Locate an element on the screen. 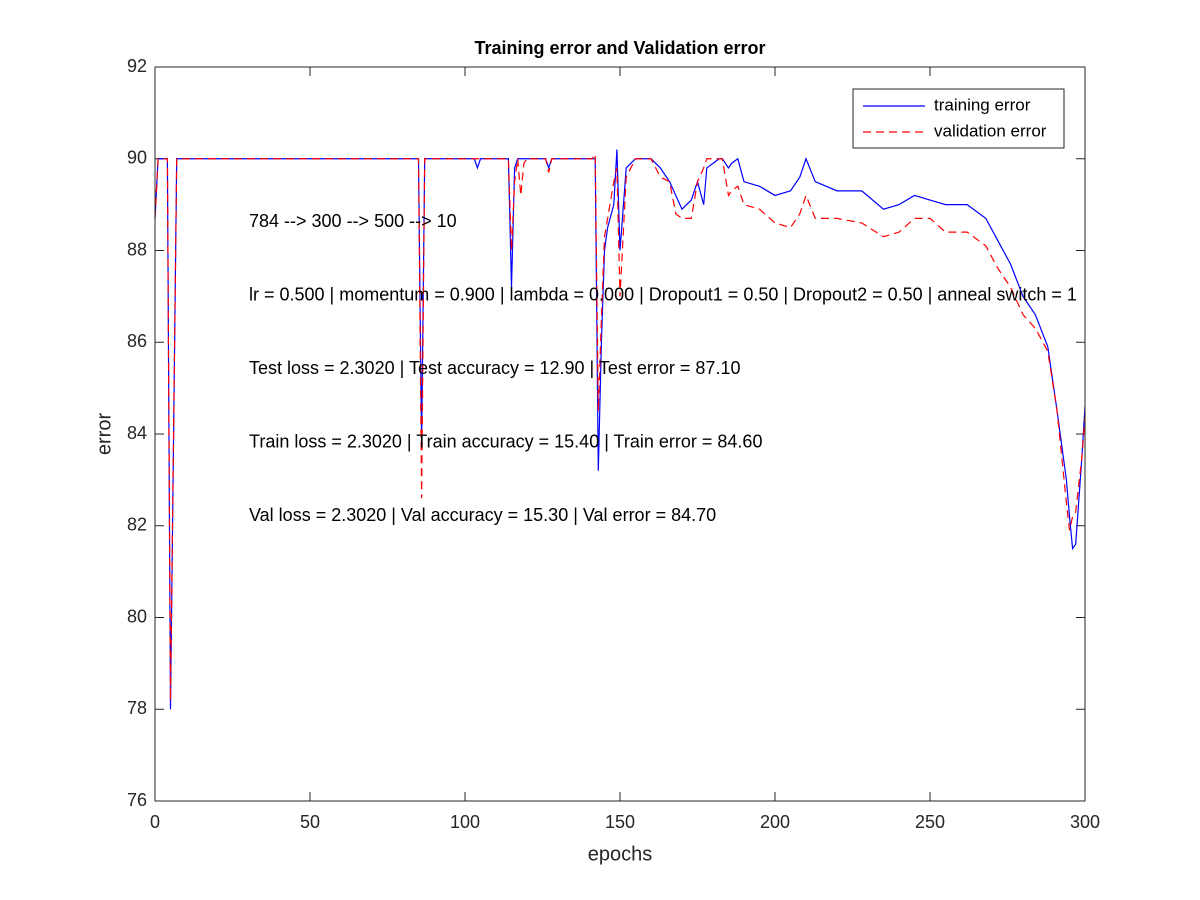 This screenshot has height=900, width=1200. y-tick-label: 90 is located at coordinates (137, 158).